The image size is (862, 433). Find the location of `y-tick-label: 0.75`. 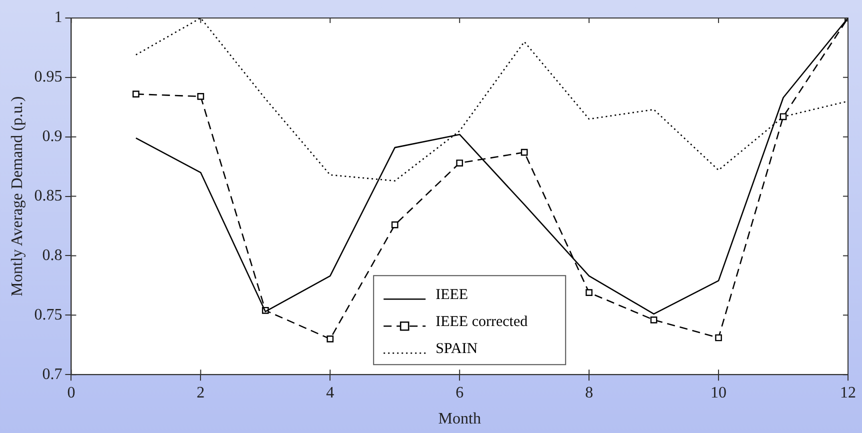

y-tick-label: 0.75 is located at coordinates (48, 315).